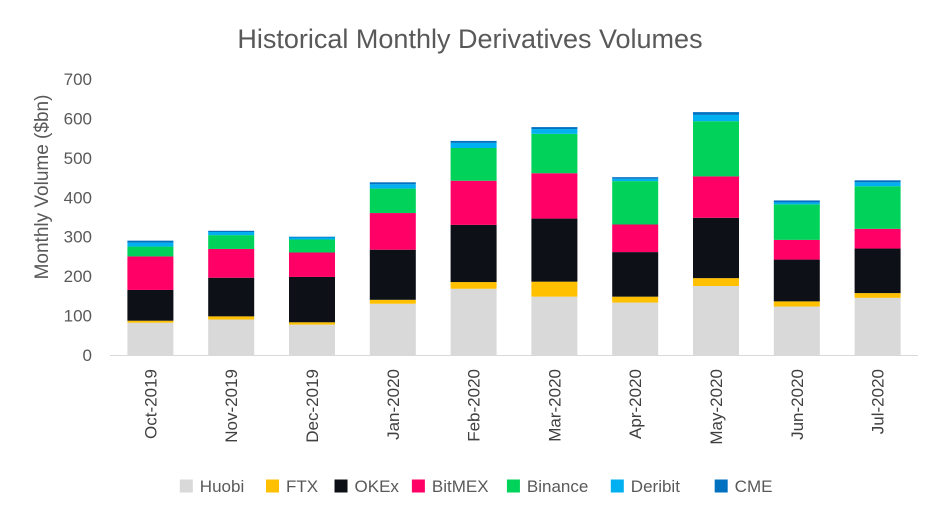 This screenshot has width=941, height=521. I want to click on legend-item-ftx: FTX, so click(292, 486).